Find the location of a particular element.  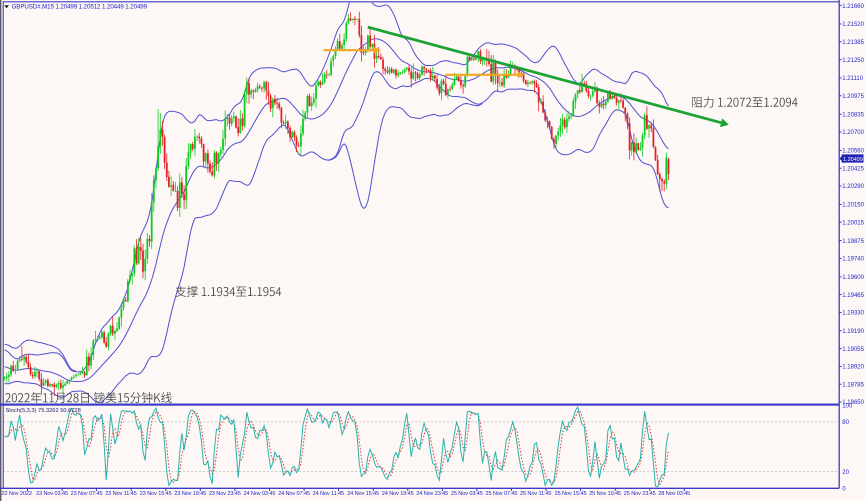

svg-text: 1.21660 is located at coordinates (853, 7).